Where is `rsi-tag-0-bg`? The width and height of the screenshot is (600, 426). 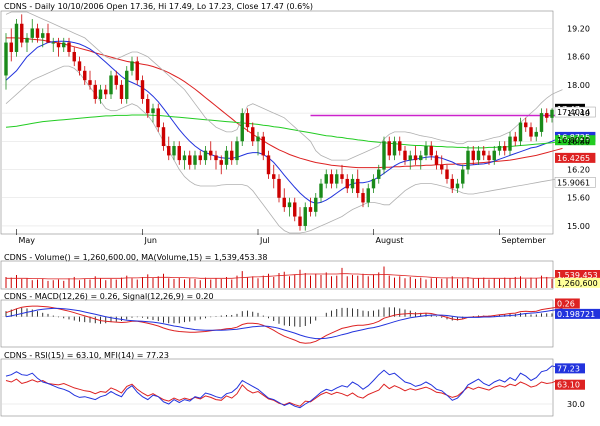 rsi-tag-0-bg is located at coordinates (570, 368).